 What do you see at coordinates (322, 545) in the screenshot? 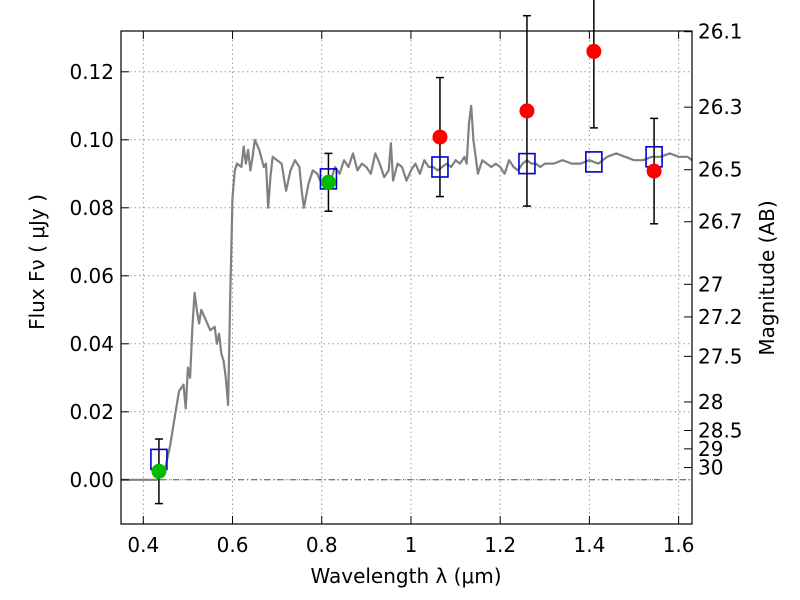
I see `x-tick-label: 0.8` at bounding box center [322, 545].